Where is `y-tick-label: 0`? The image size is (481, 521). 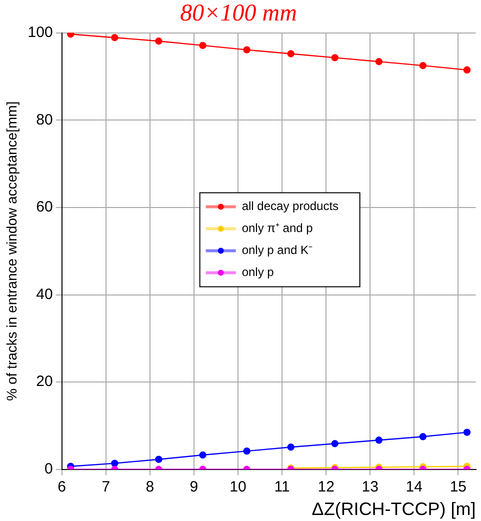
y-tick-label: 0 is located at coordinates (48, 469).